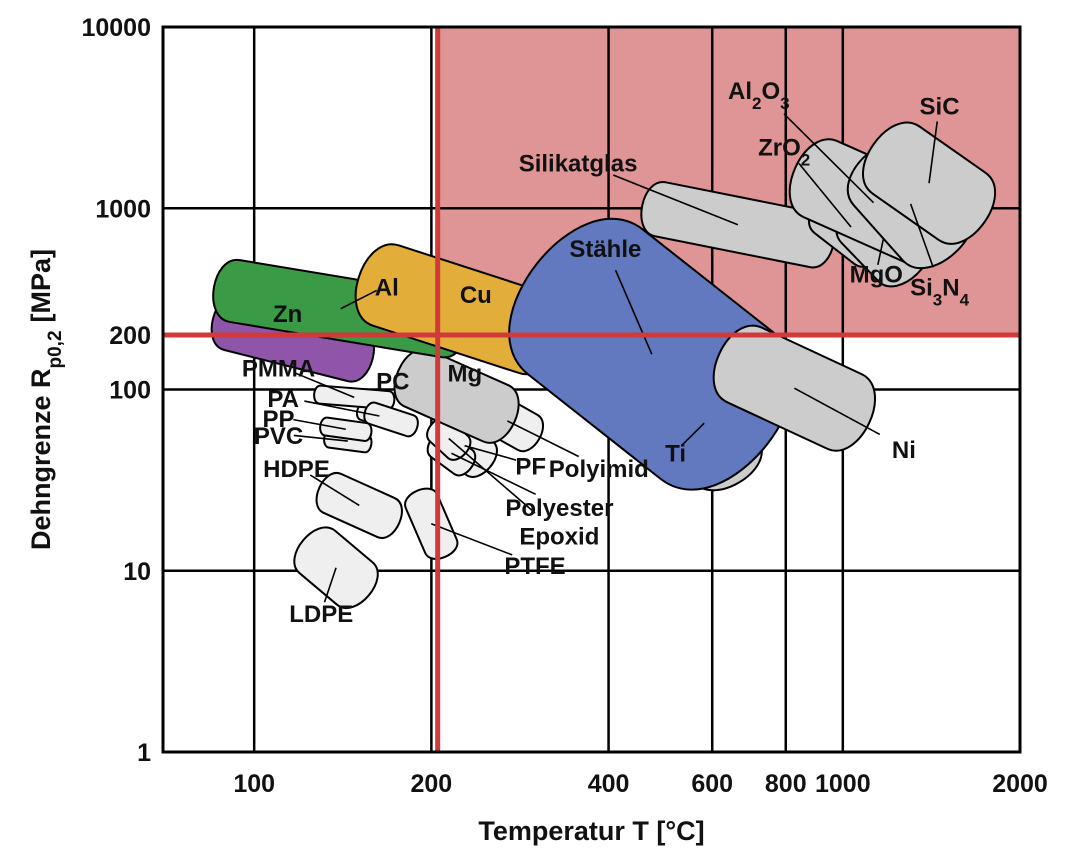 The image size is (1077, 857). I want to click on x-tick-label-2000: 2000, so click(1020, 784).